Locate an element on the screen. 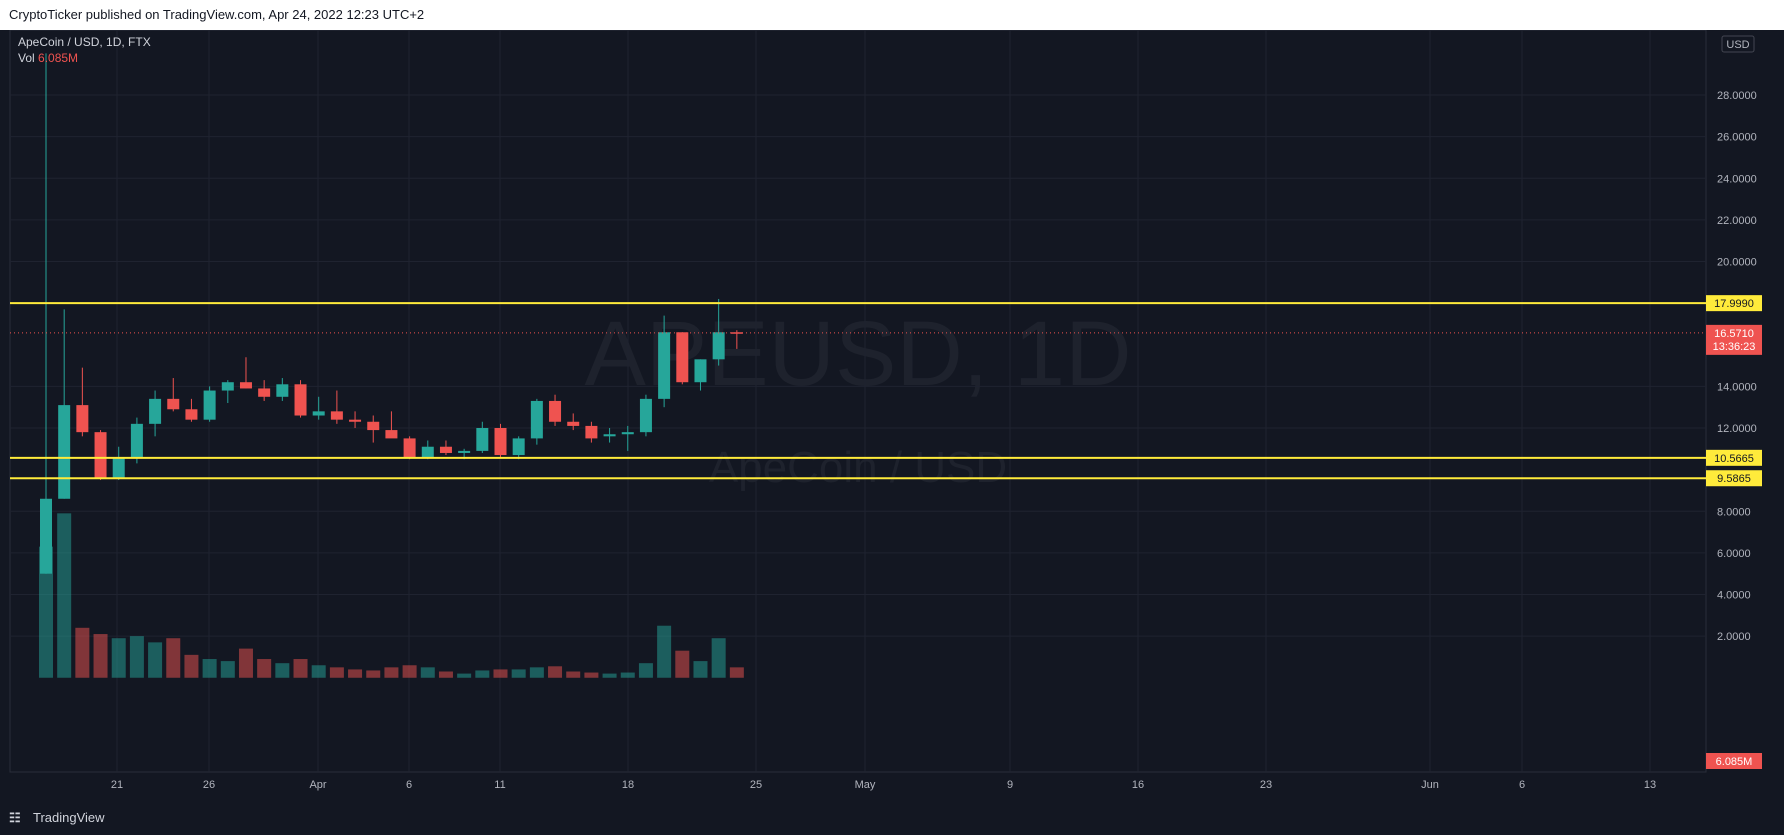 Image resolution: width=1784 pixels, height=835 pixels. x-tick-label: 25 is located at coordinates (756, 785).